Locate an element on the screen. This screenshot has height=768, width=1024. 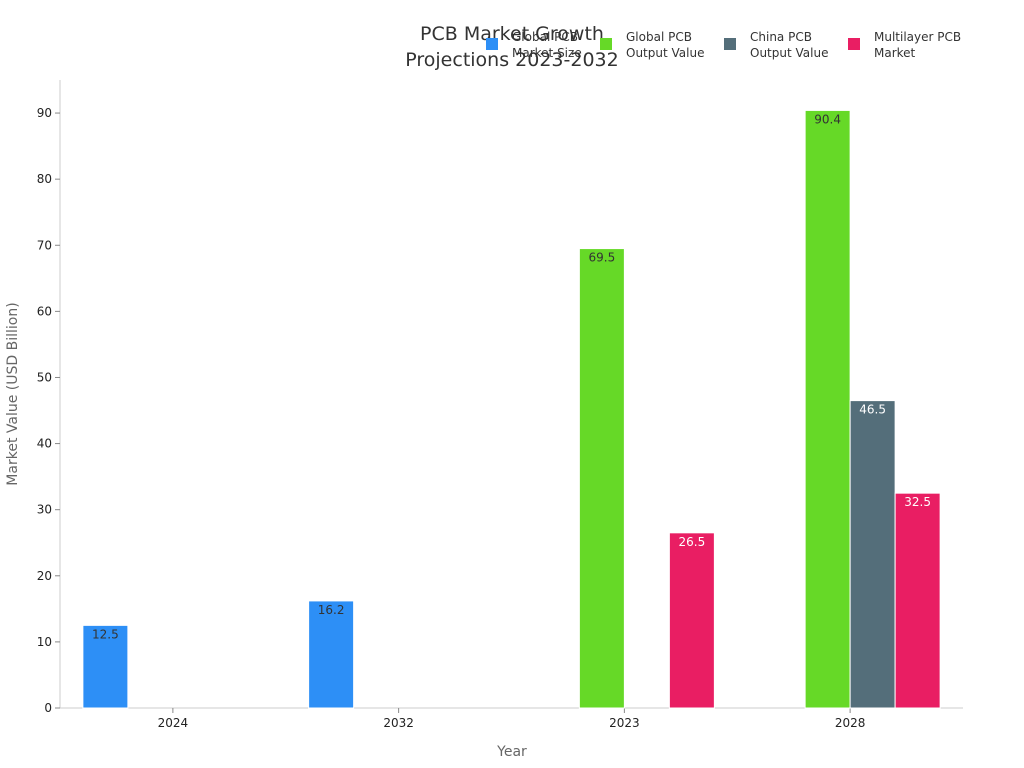
y-tick-label: 50 is located at coordinates (44, 377).